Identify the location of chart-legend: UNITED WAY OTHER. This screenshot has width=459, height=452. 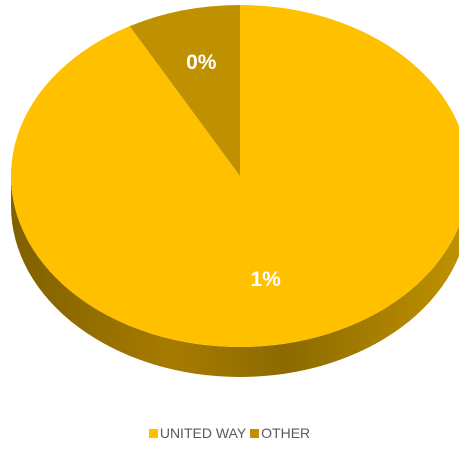
(229, 433).